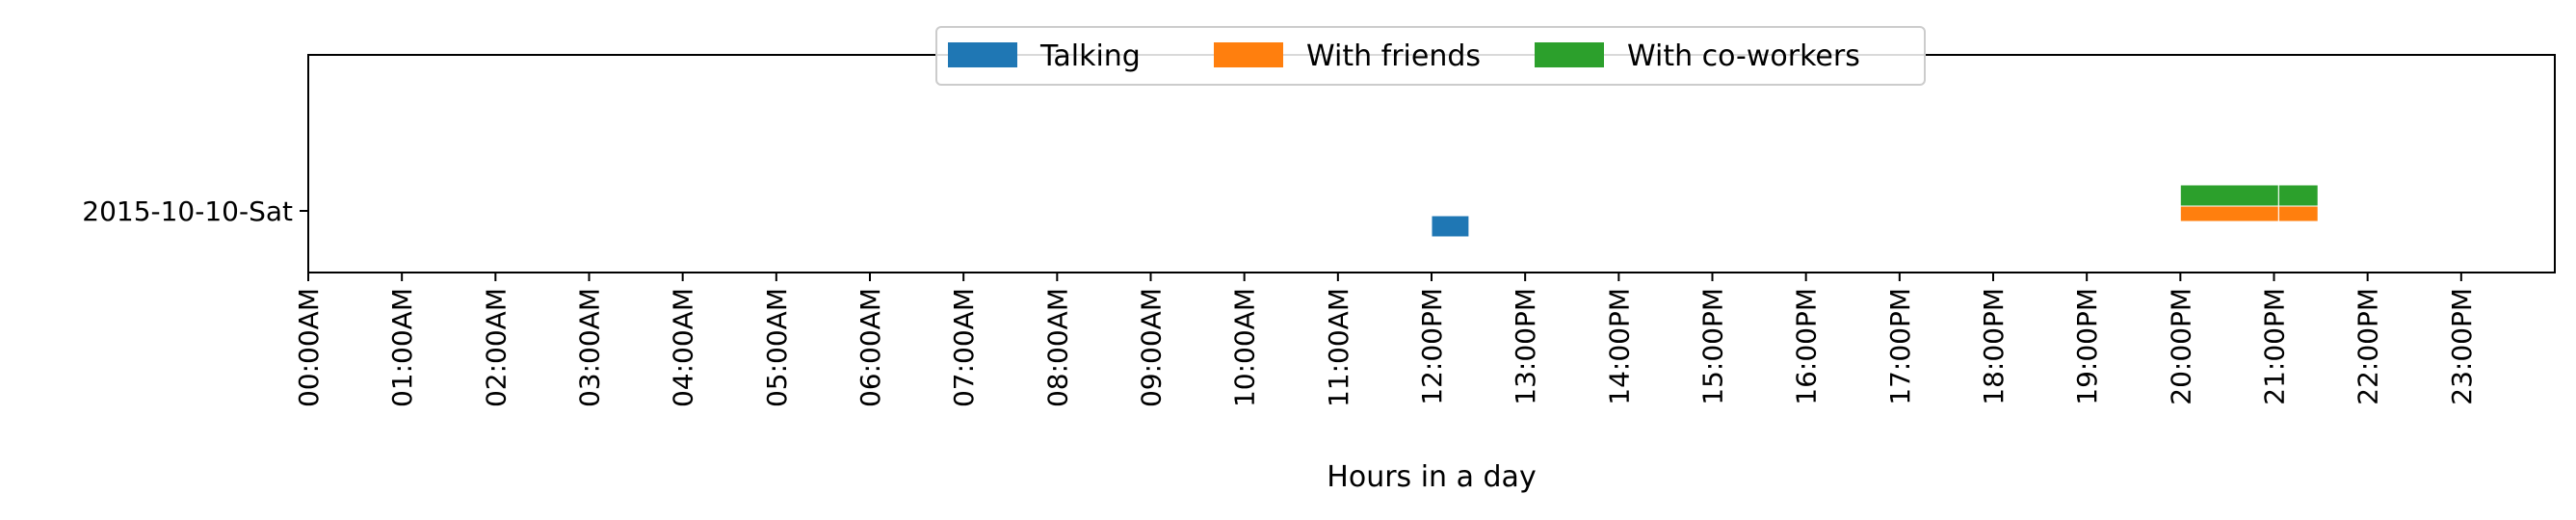 This screenshot has width=2576, height=520. I want to click on x-tick-label: 03:00AM, so click(590, 347).